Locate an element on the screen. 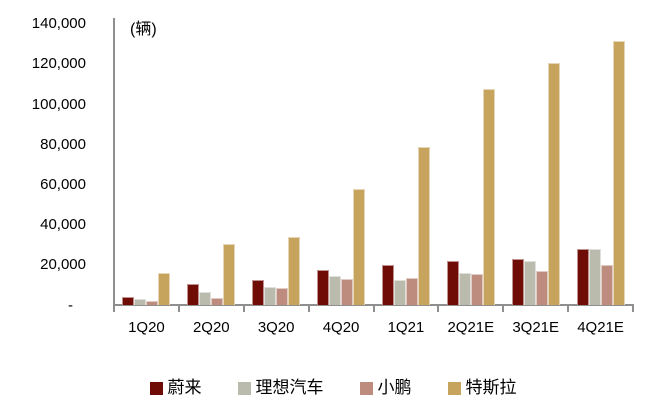 This screenshot has height=417, width=666. legend-label: 理想汽车 is located at coordinates (289, 387).